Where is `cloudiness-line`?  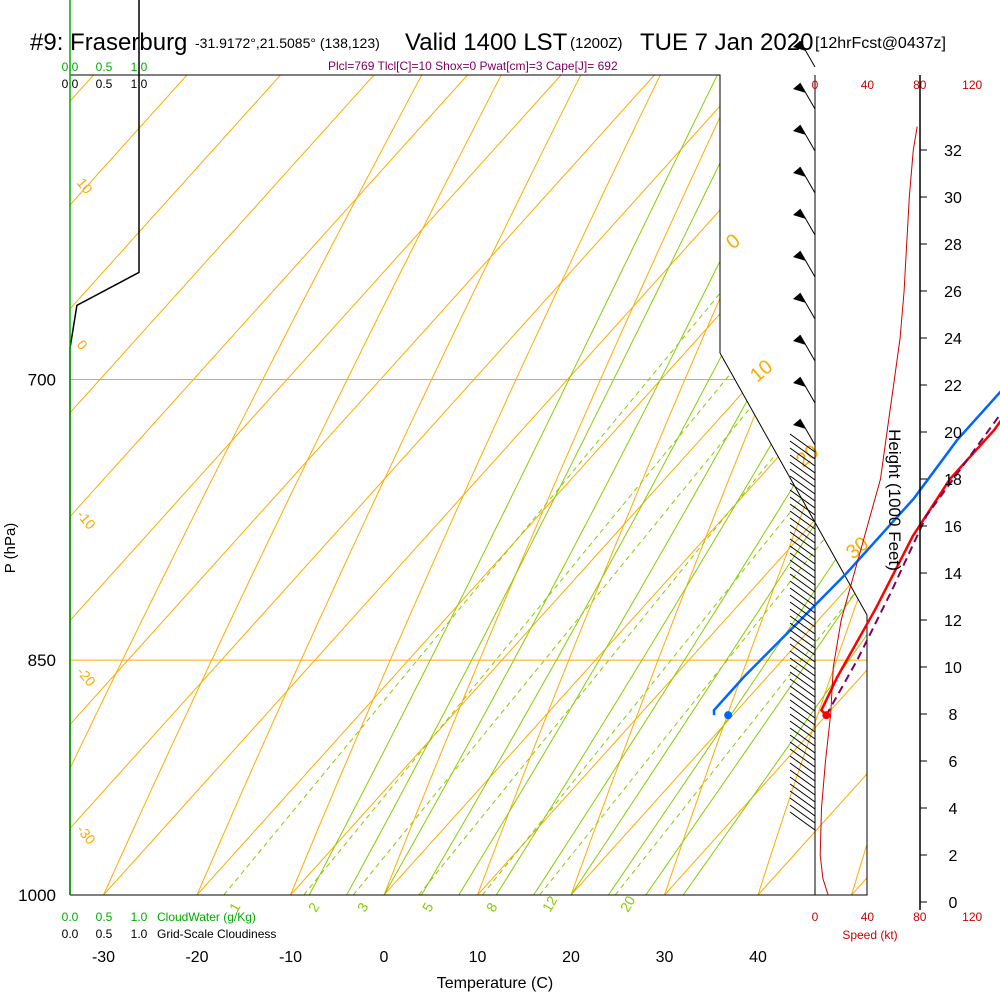
cloudiness-line is located at coordinates (104, 447).